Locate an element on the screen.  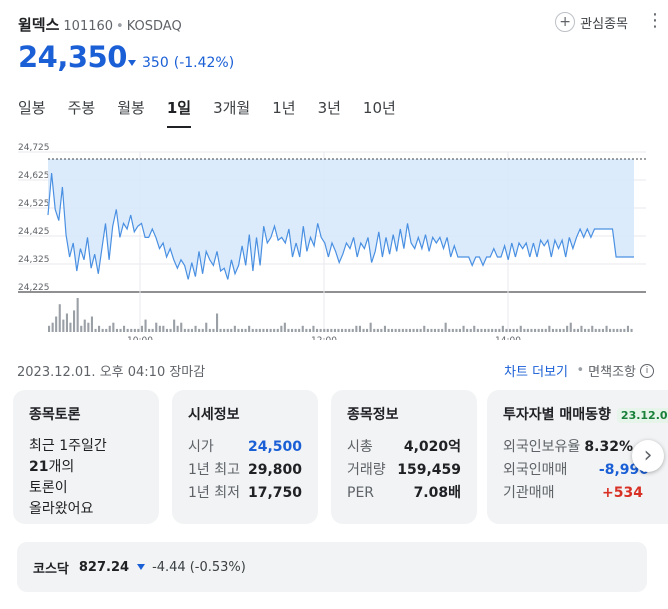
disclaimer-link: • 면책조항 i is located at coordinates (615, 370).